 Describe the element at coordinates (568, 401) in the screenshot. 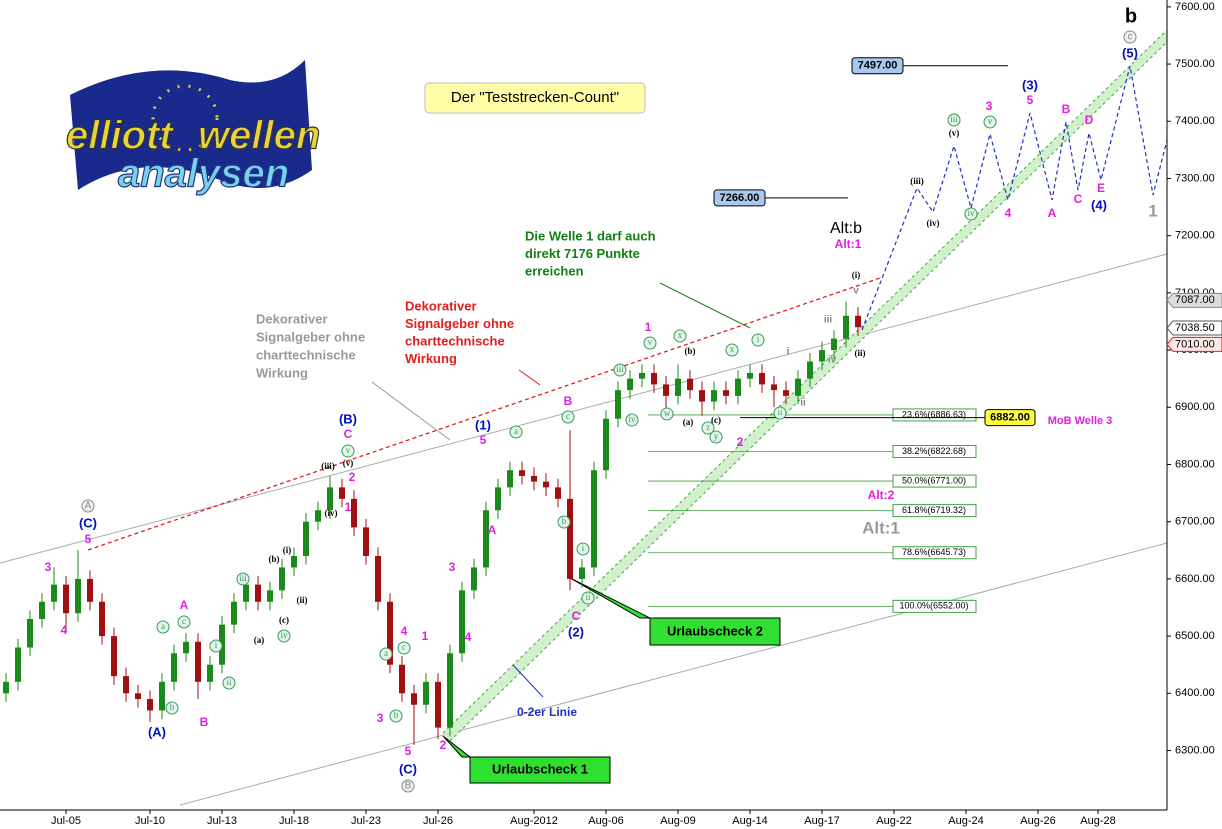

I see `wave-label: B` at that location.